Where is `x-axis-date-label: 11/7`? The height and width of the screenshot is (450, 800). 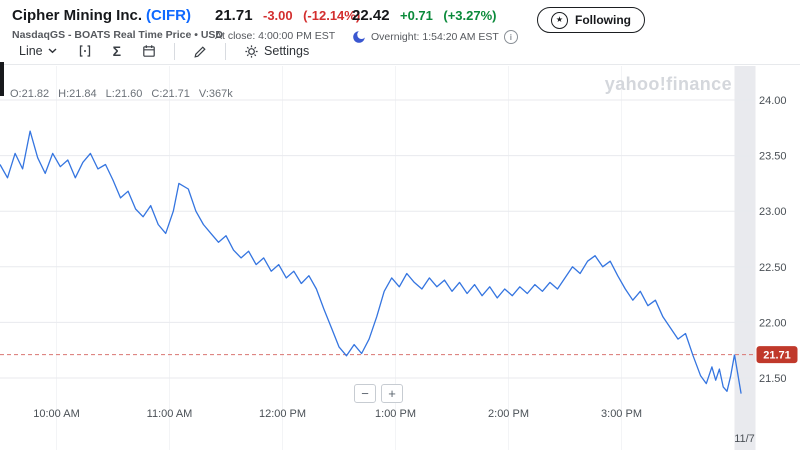
x-axis-date-label: 11/7 is located at coordinates (744, 439).